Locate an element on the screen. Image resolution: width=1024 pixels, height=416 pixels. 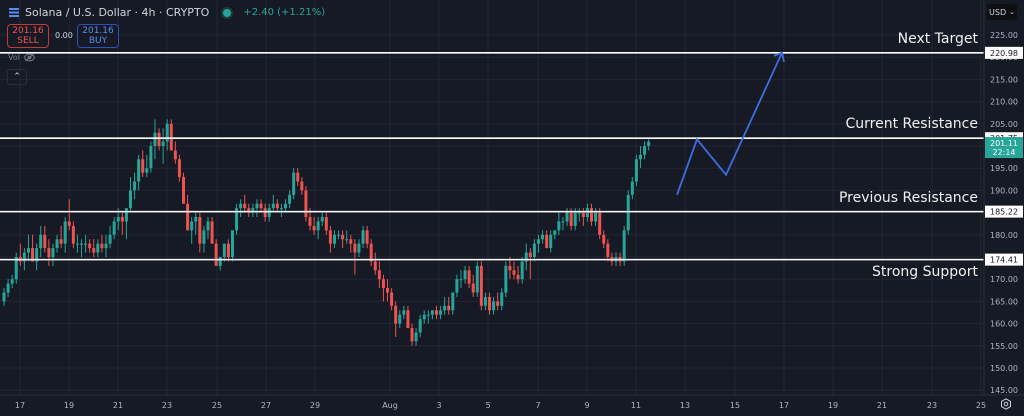
annotation-previous-resistance: Previous Resistance is located at coordinates (908, 198).